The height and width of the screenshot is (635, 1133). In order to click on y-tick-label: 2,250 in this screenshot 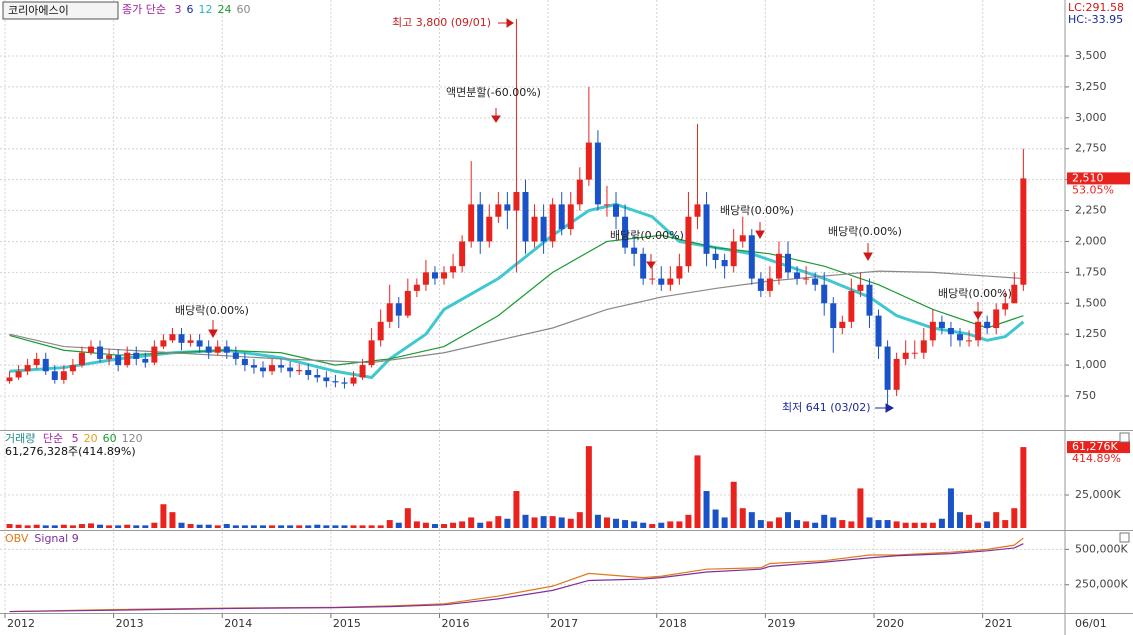, I will do `click(1091, 210)`.